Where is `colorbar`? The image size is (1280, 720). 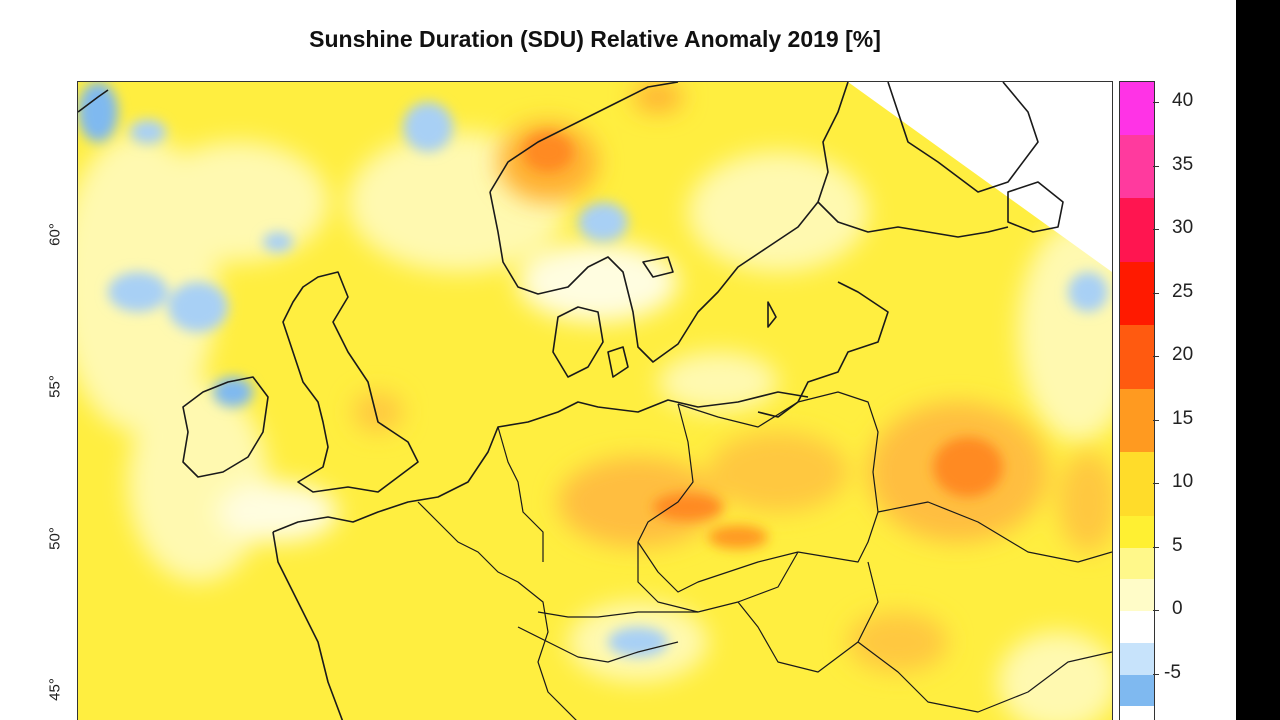
colorbar is located at coordinates (1137, 400).